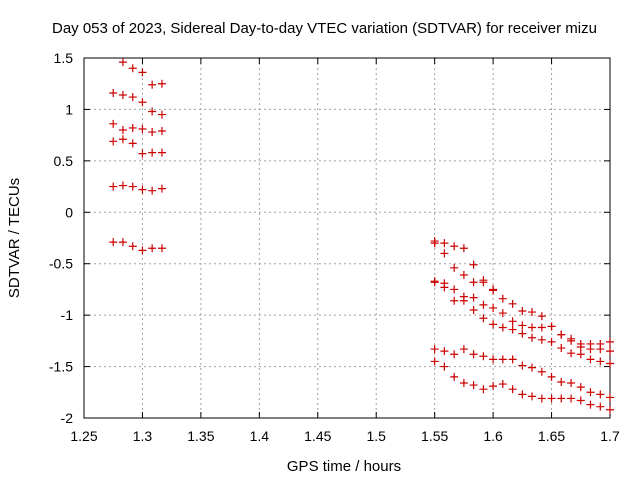 The image size is (640, 480). What do you see at coordinates (14, 238) in the screenshot?
I see `y-axis-label: SDTVAR / TECUs` at bounding box center [14, 238].